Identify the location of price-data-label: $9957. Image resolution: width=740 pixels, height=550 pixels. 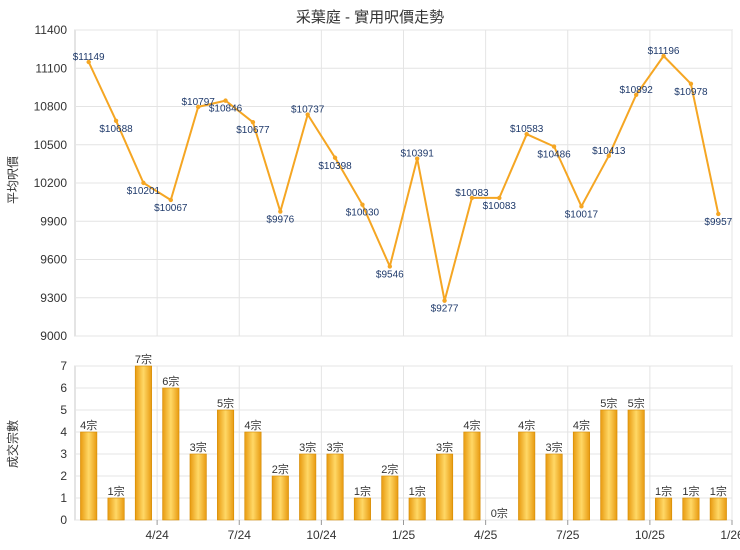
(718, 222).